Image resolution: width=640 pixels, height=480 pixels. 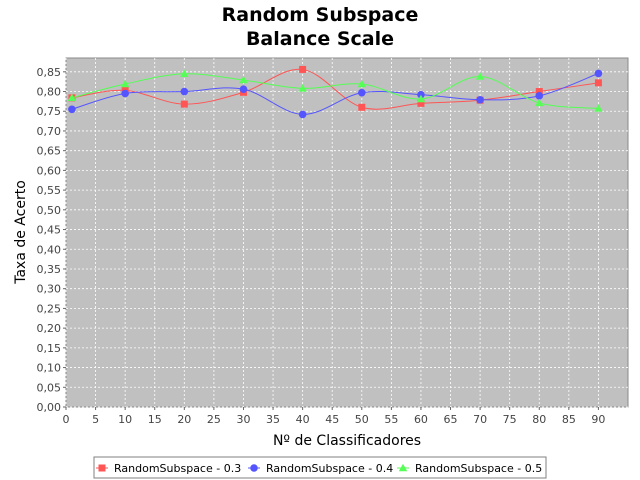 What do you see at coordinates (320, 15) in the screenshot?
I see `chart-title: Random Subspace` at bounding box center [320, 15].